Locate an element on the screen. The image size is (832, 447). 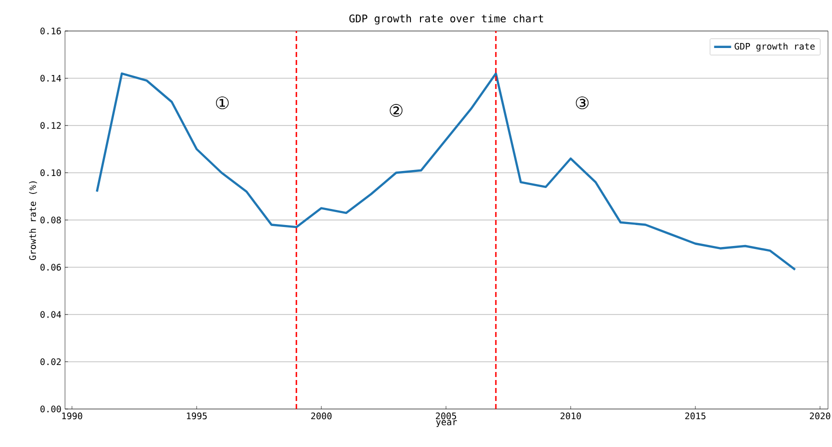
x-tick-label: 2000 is located at coordinates (321, 416).